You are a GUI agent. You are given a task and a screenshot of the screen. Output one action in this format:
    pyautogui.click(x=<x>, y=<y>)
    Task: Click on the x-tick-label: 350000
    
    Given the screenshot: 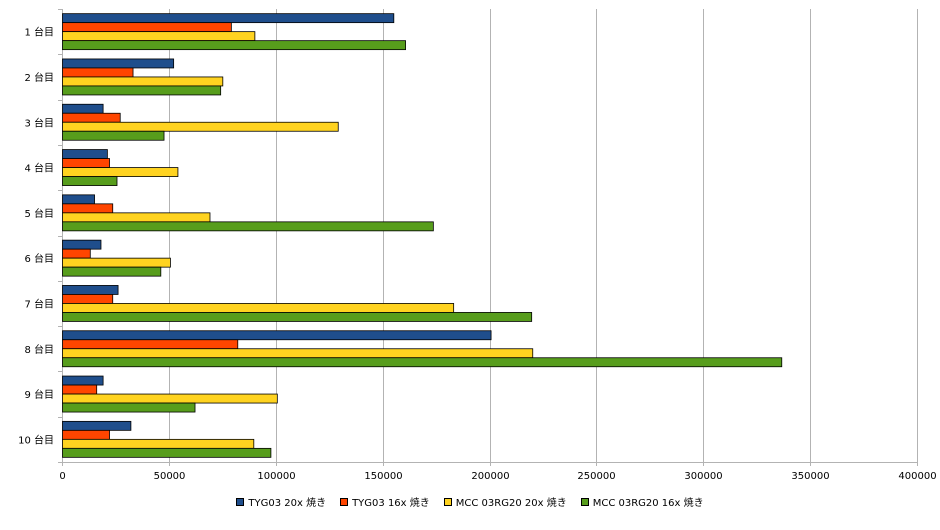 What is the action you would take?
    pyautogui.click(x=810, y=476)
    